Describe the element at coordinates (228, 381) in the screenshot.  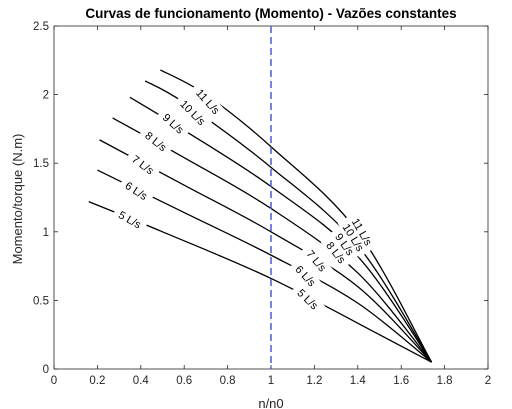
I see `x-tick-label: 0.8` at that location.